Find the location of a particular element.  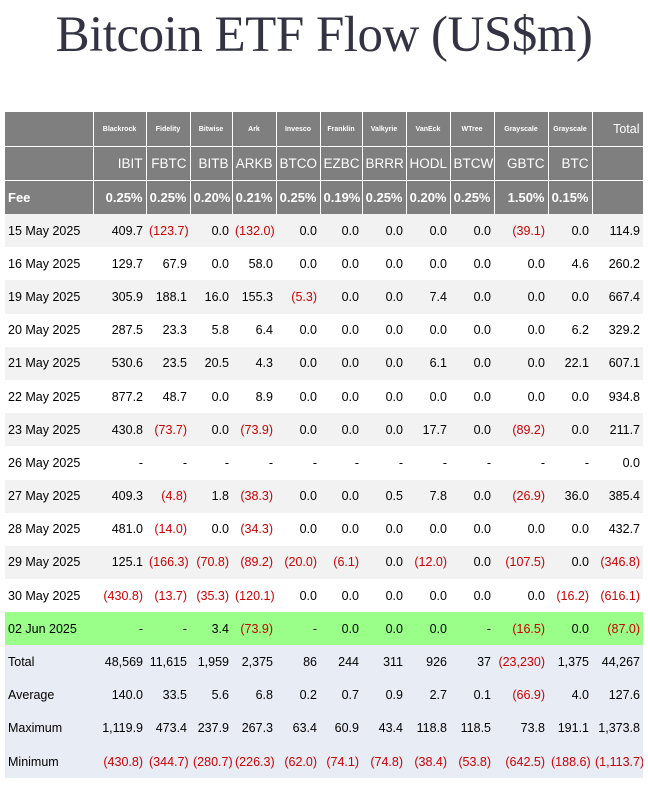

flow-cell: (14.0) is located at coordinates (168, 529).